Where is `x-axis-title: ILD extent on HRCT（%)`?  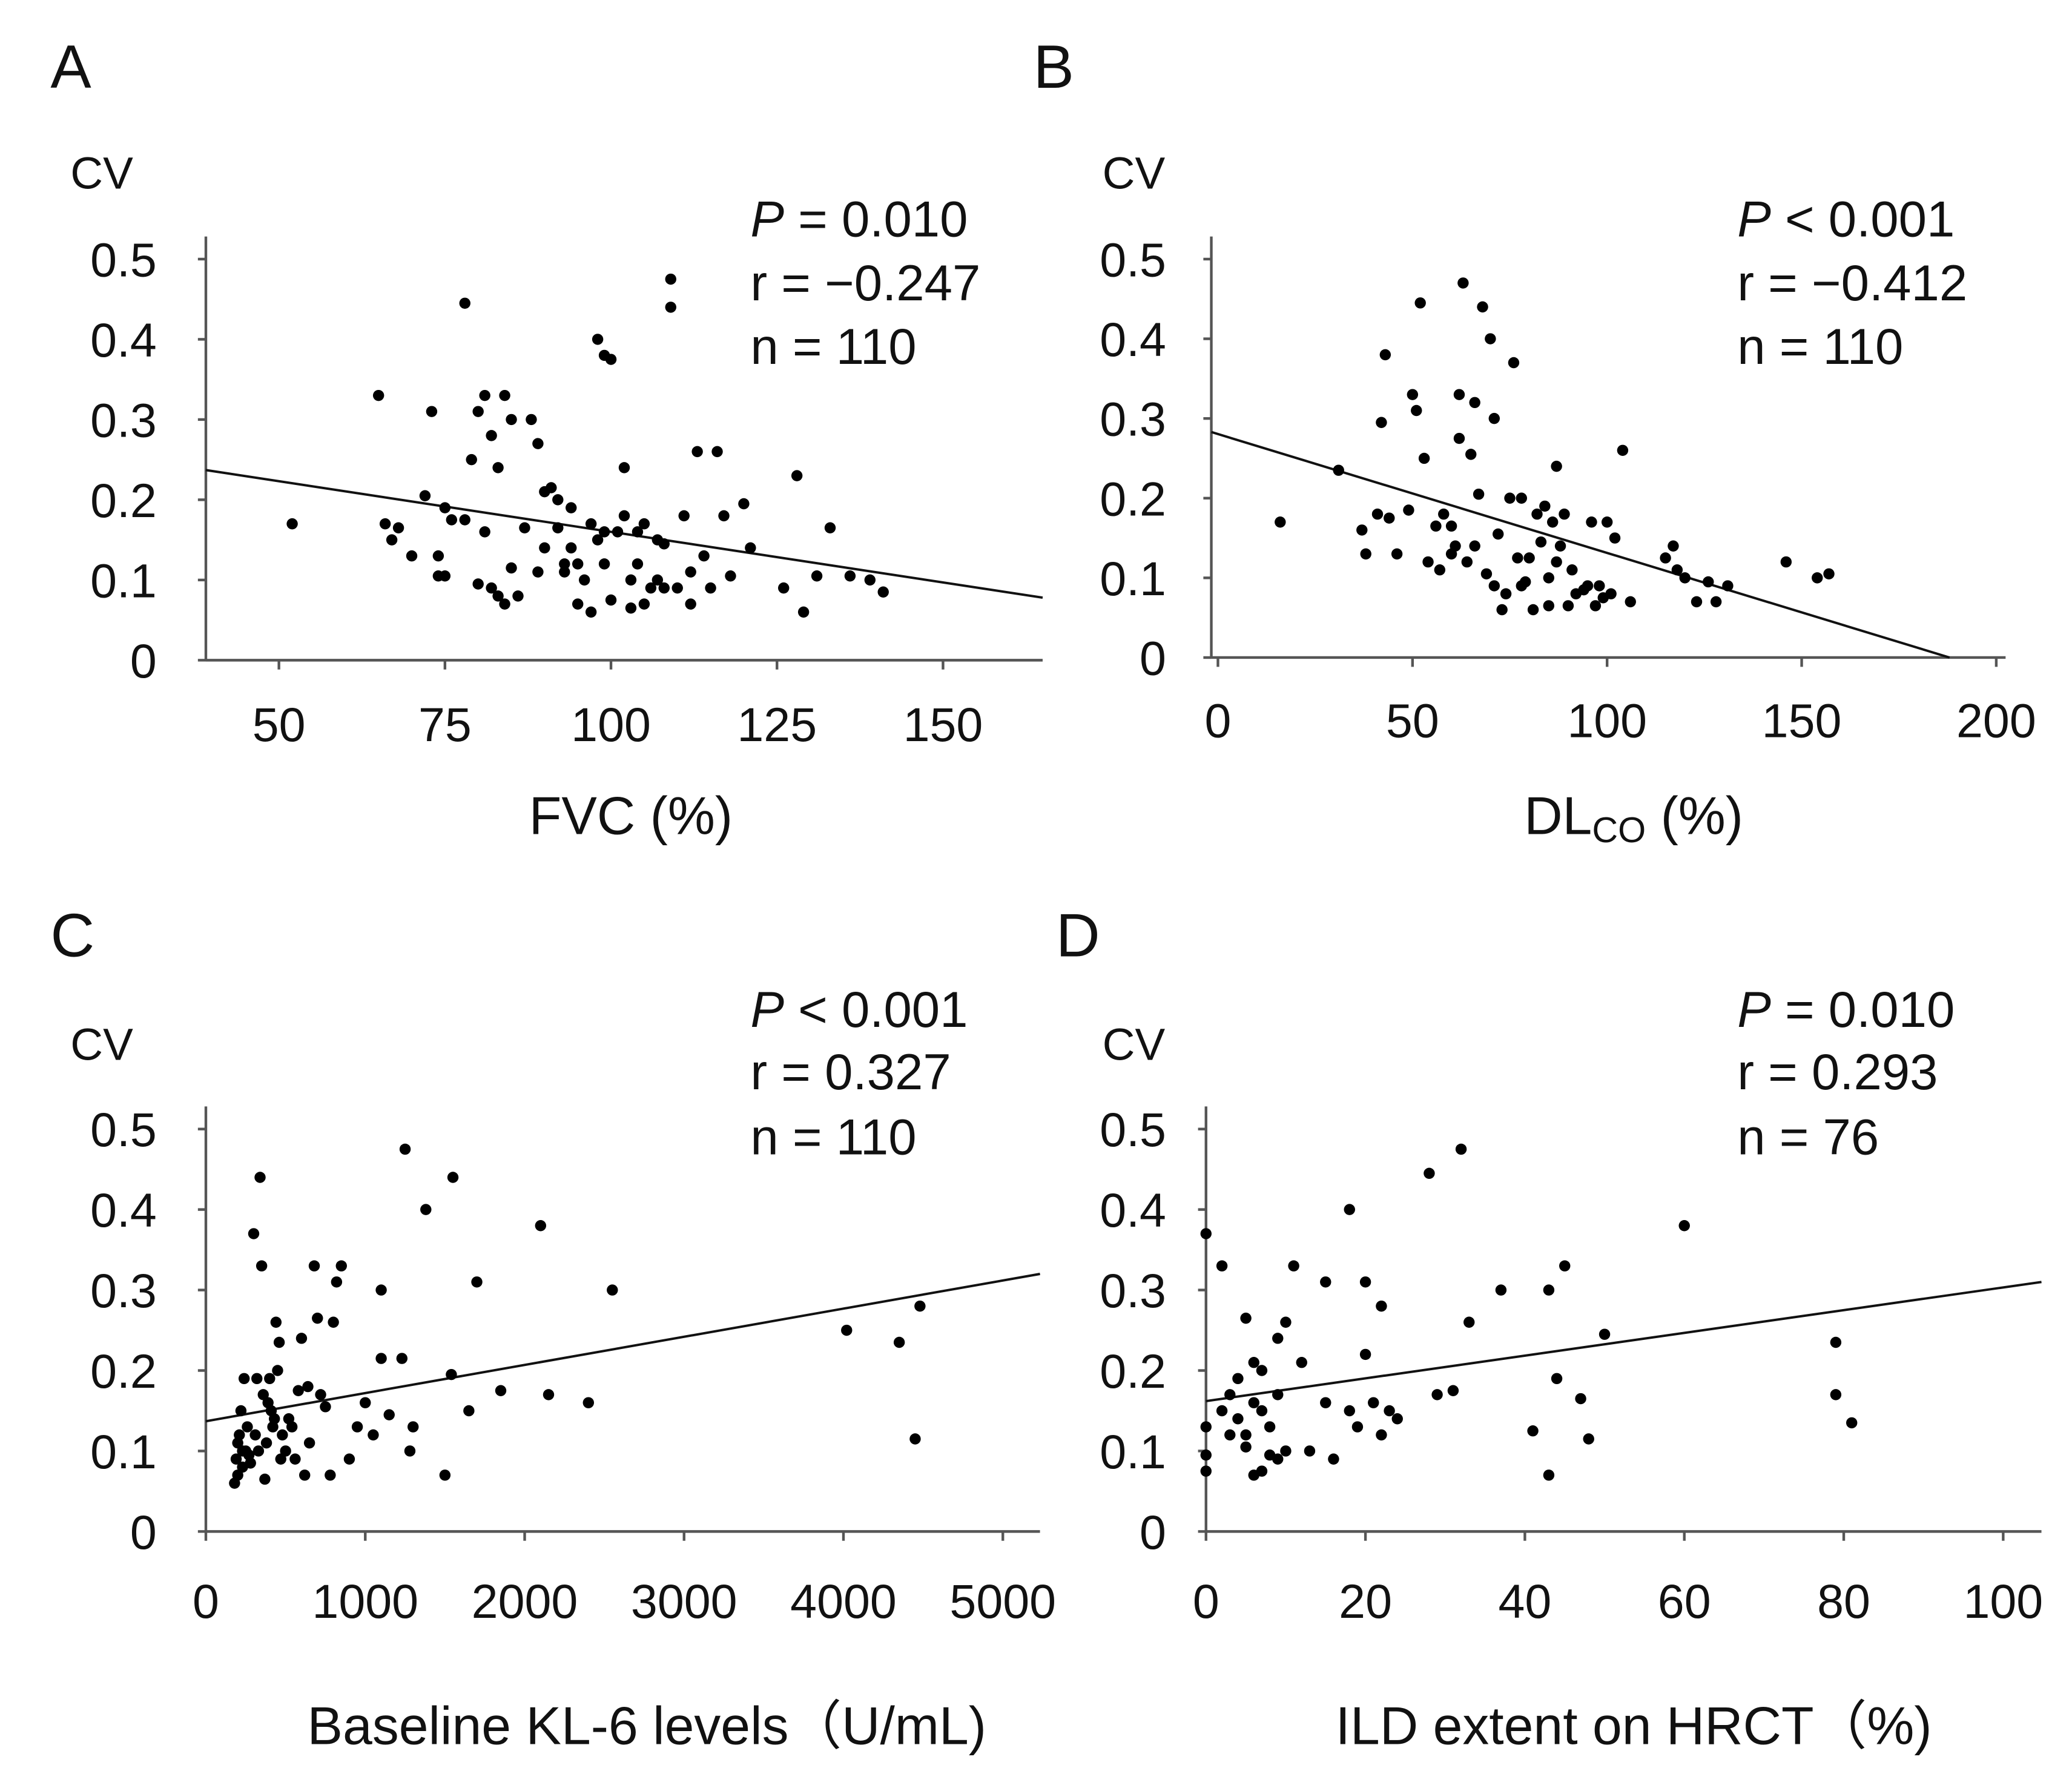 x-axis-title: ILD extent on HRCT（%) is located at coordinates (1634, 1725).